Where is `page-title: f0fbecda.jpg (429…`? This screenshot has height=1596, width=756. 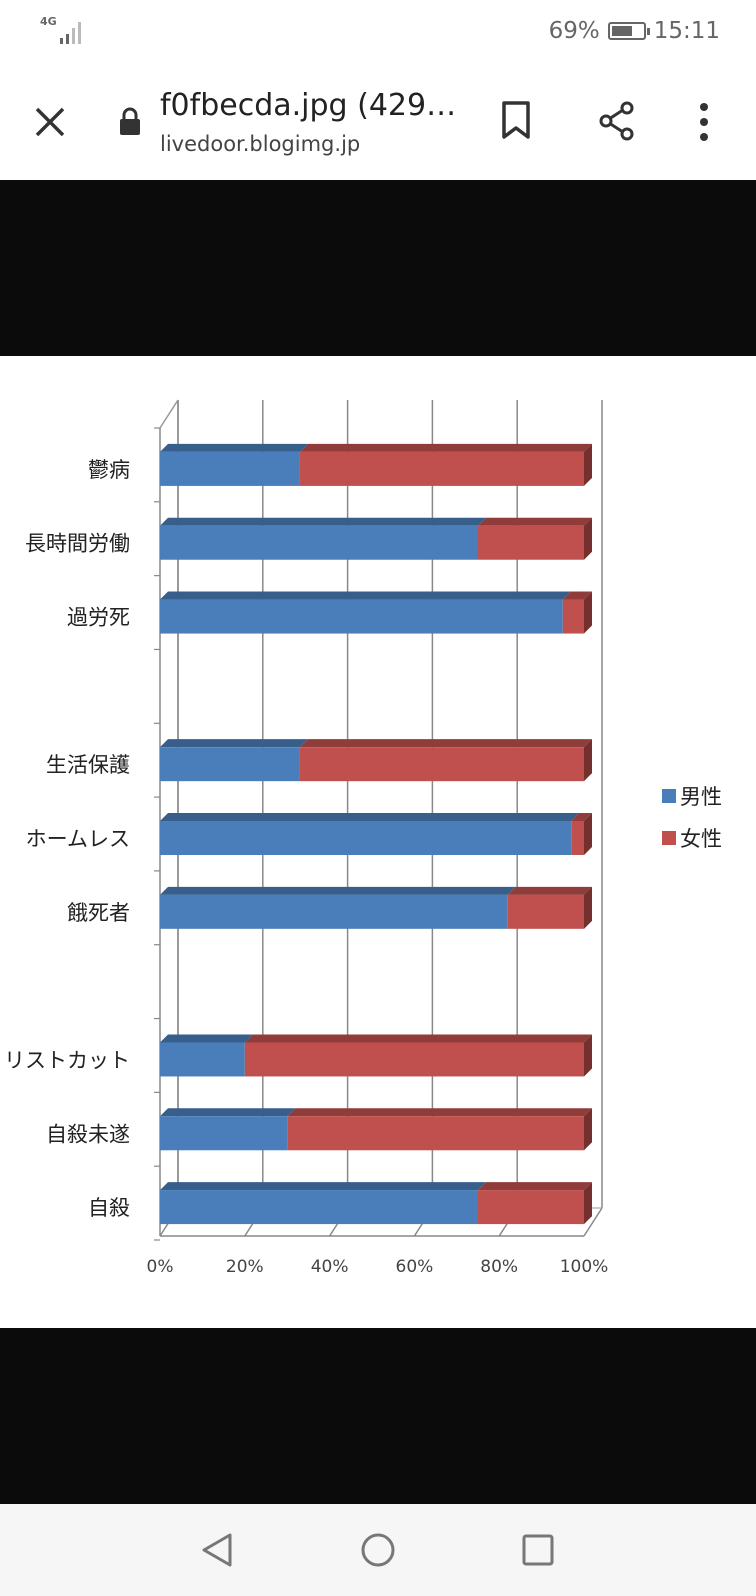
page-title: f0fbecda.jpg (429… is located at coordinates (308, 105).